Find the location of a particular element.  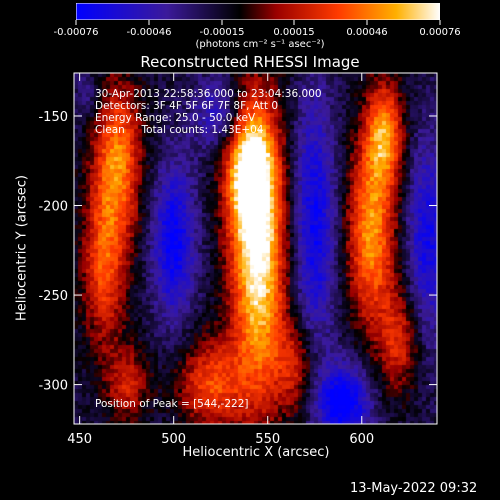

x-axis-label: Heliocentric X (arcsec) is located at coordinates (256, 452).